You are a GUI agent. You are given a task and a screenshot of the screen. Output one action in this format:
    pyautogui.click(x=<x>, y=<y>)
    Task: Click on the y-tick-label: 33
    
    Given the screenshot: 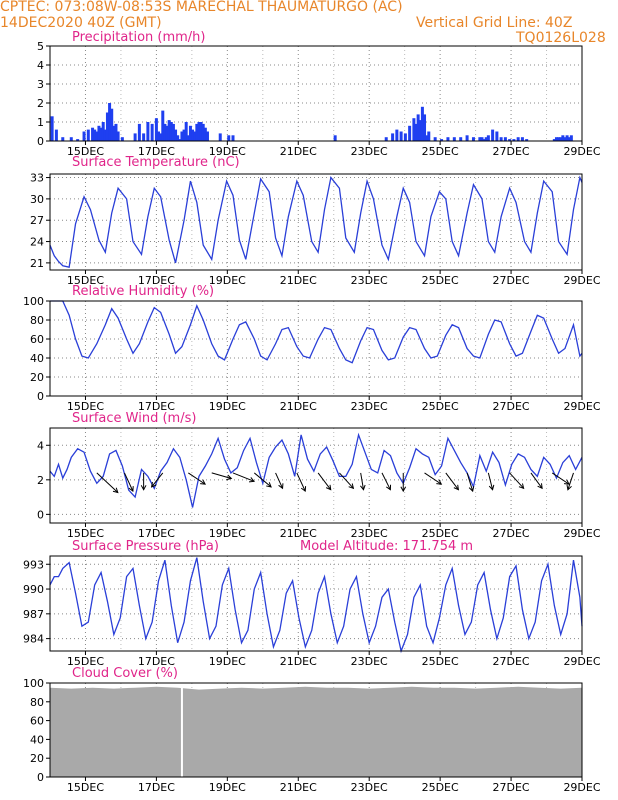 What is the action you would take?
    pyautogui.click(x=37, y=178)
    